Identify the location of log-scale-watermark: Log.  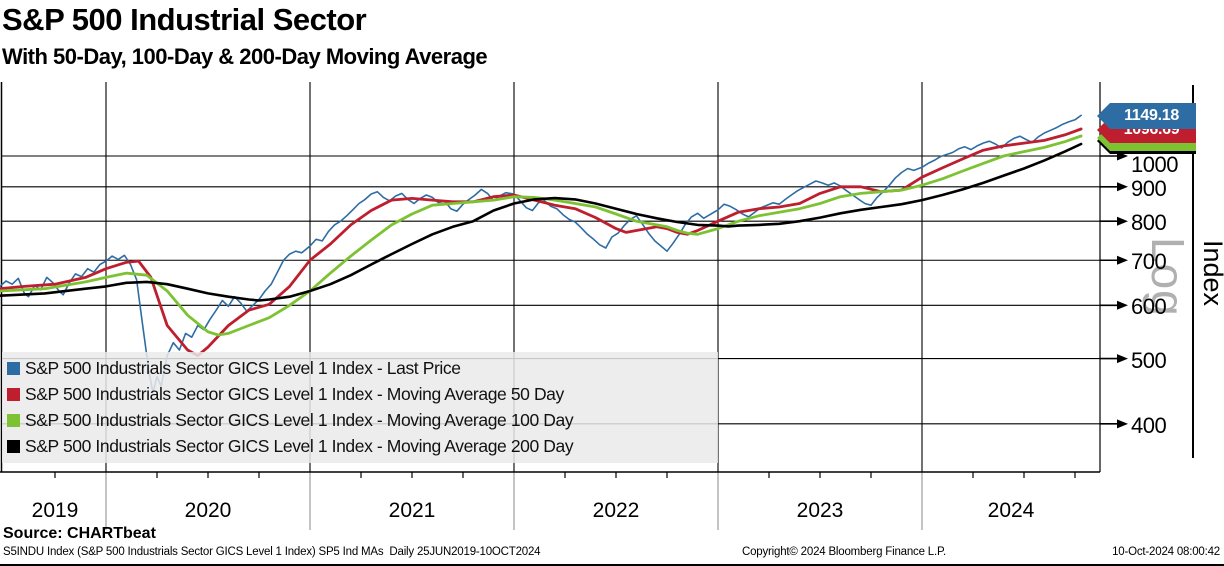
(1168, 277).